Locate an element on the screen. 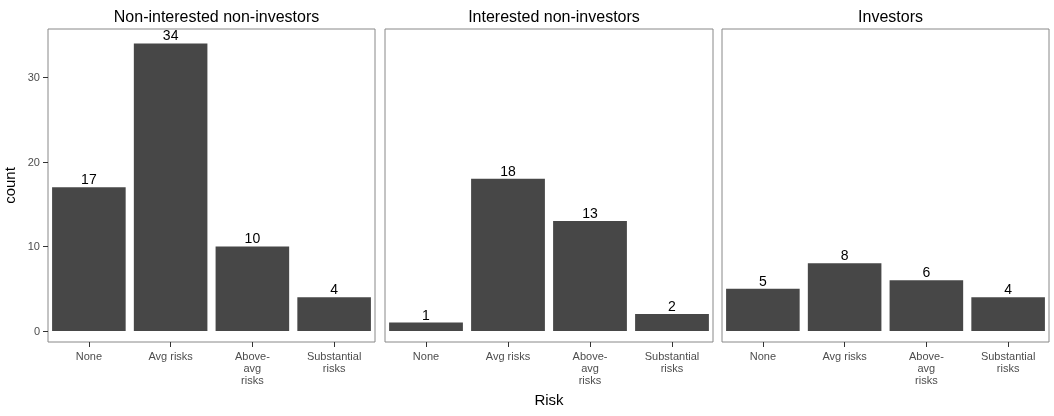 This screenshot has width=1054, height=416. data-label: 2 is located at coordinates (672, 306).